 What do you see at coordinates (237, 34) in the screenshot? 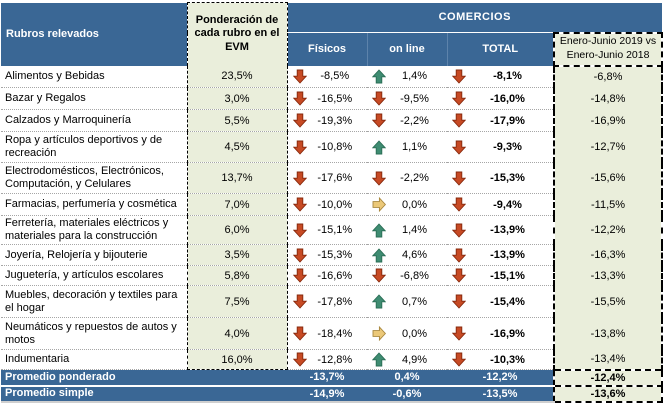
I see `ponderacion-header: Ponderación de cada rubro en el EVM` at bounding box center [237, 34].